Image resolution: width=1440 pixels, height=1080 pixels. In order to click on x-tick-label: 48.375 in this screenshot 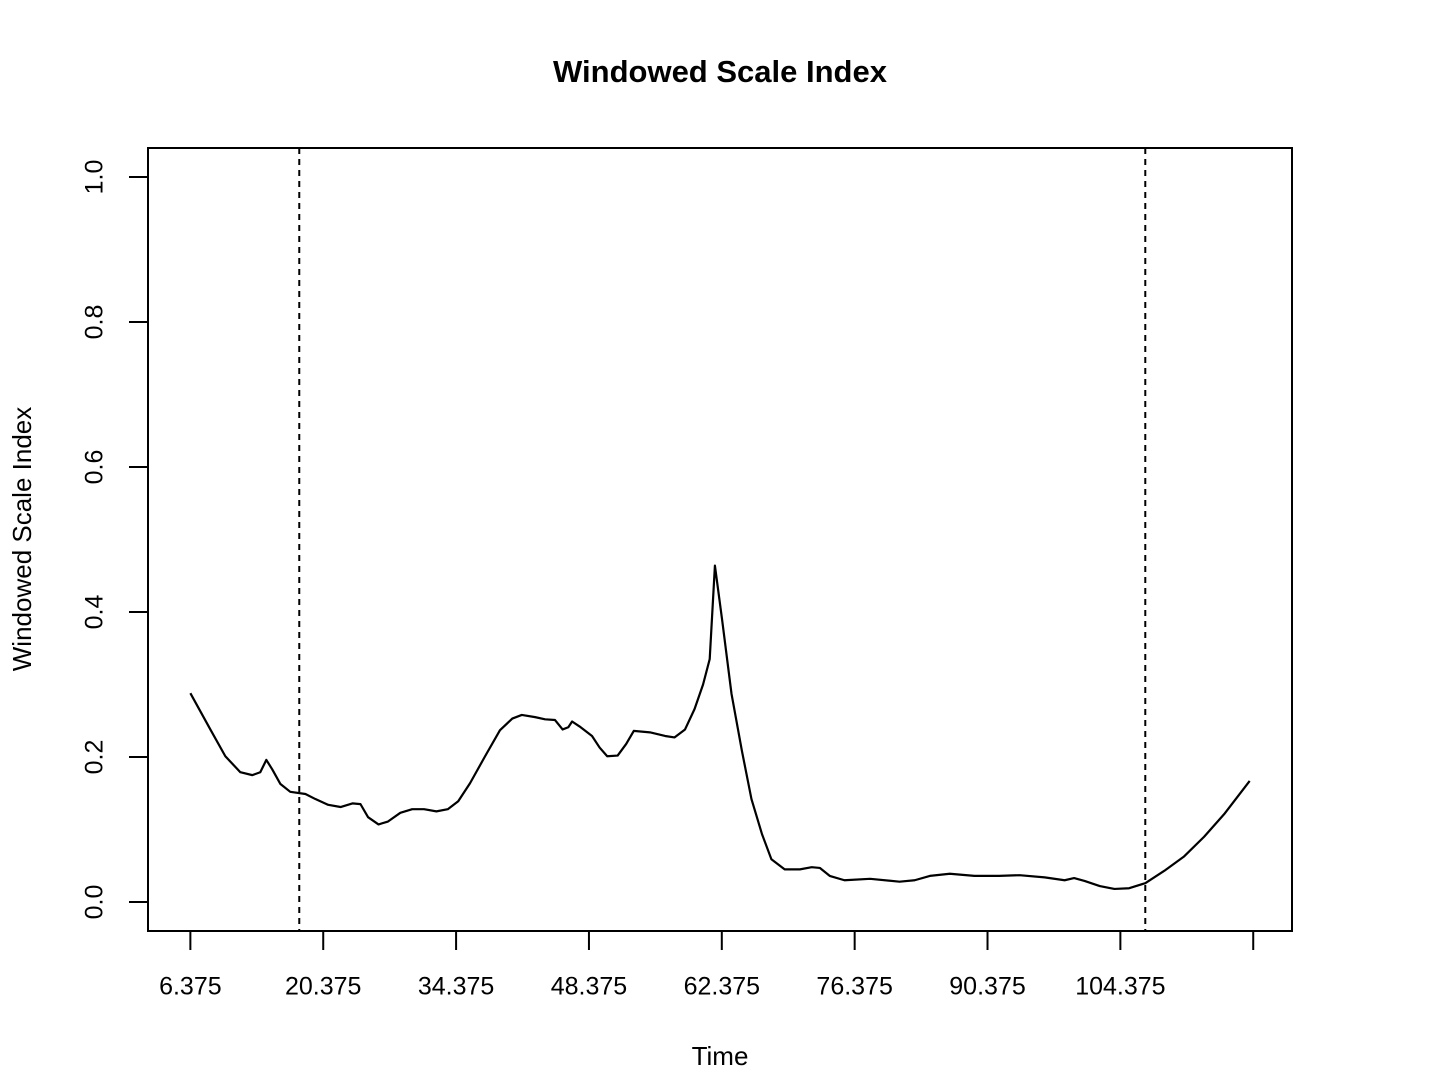, I will do `click(589, 987)`.